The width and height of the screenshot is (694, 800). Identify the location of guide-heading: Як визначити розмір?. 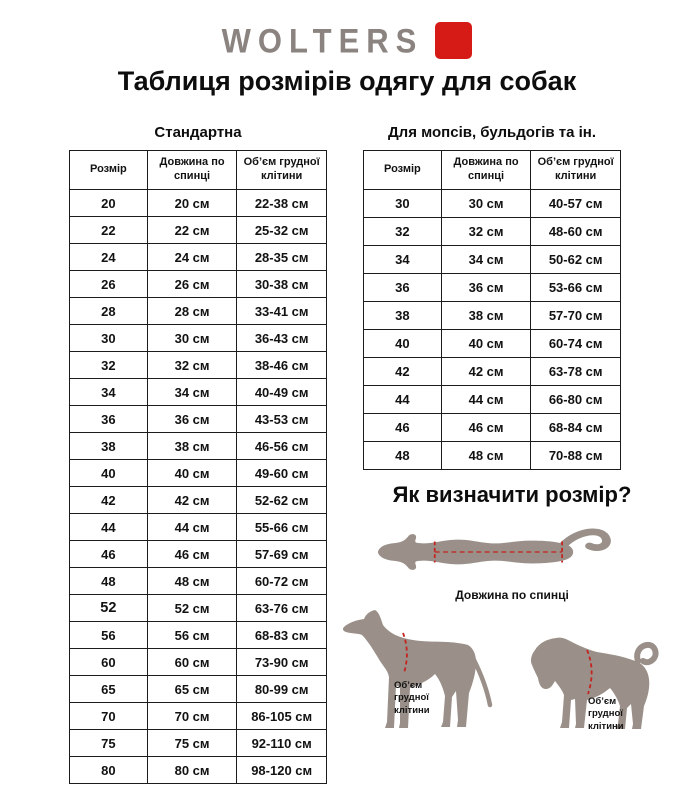
(512, 494).